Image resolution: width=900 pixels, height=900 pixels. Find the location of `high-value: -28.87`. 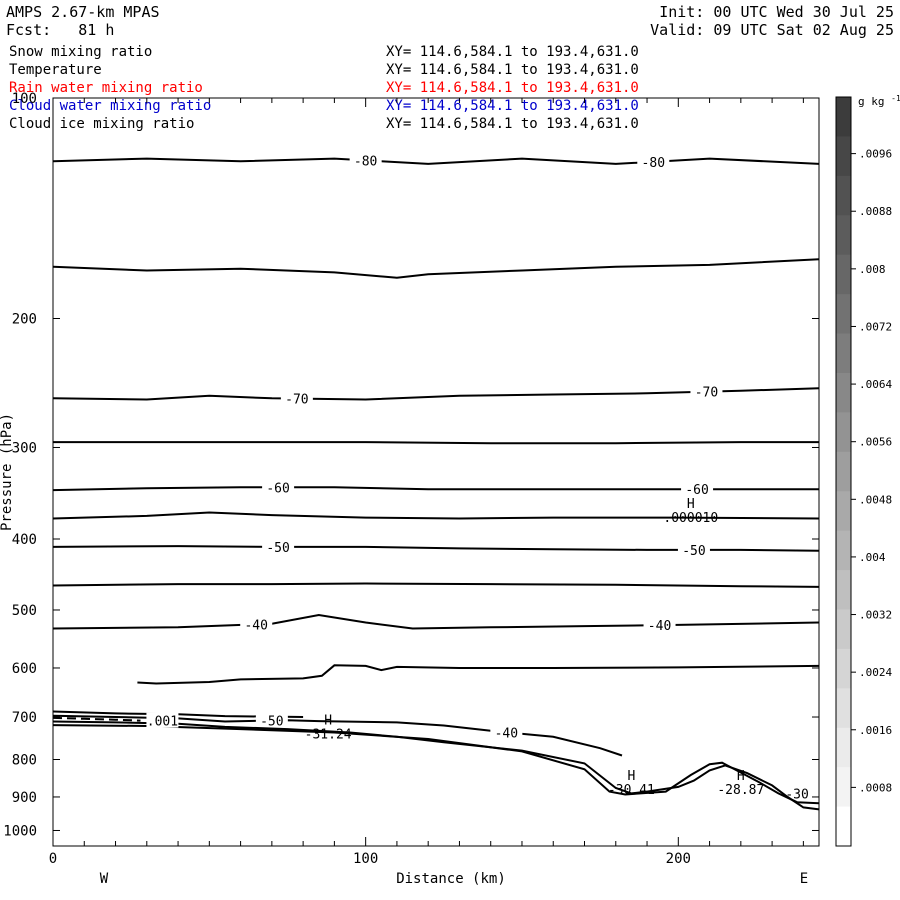

high-value: -28.87 is located at coordinates (740, 790).